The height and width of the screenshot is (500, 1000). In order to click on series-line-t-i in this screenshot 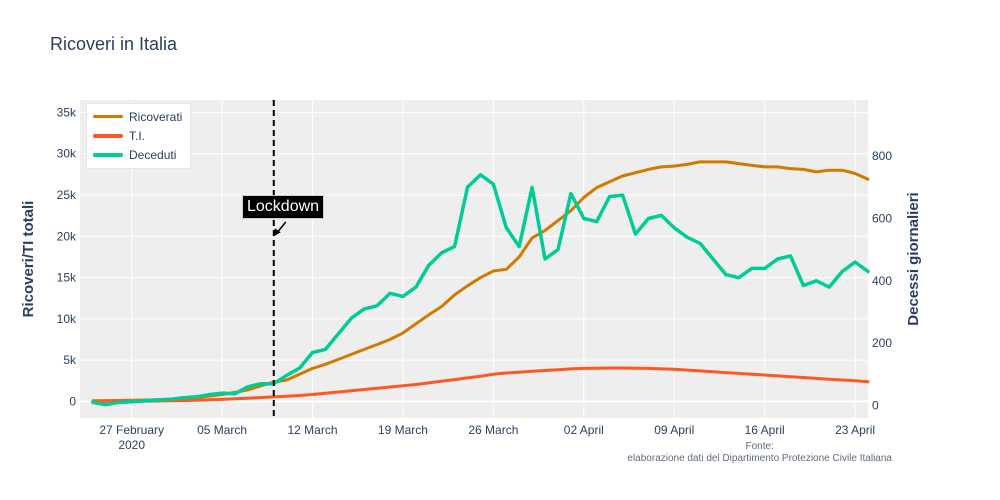, I will do `click(480, 384)`.